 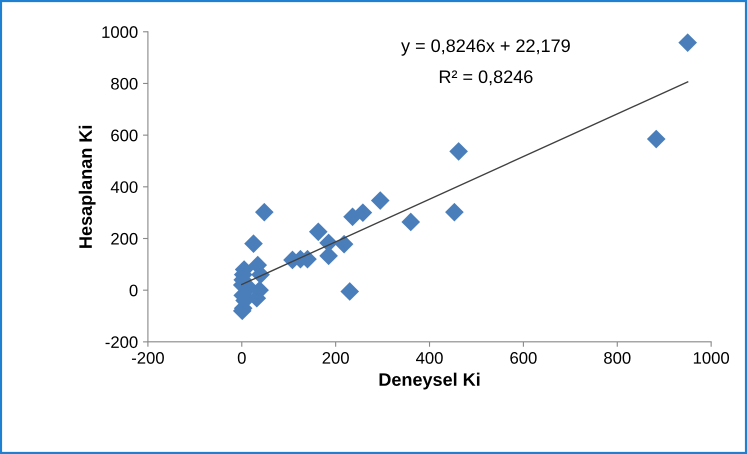 I want to click on y-tick-label: 400, so click(x=124, y=187).